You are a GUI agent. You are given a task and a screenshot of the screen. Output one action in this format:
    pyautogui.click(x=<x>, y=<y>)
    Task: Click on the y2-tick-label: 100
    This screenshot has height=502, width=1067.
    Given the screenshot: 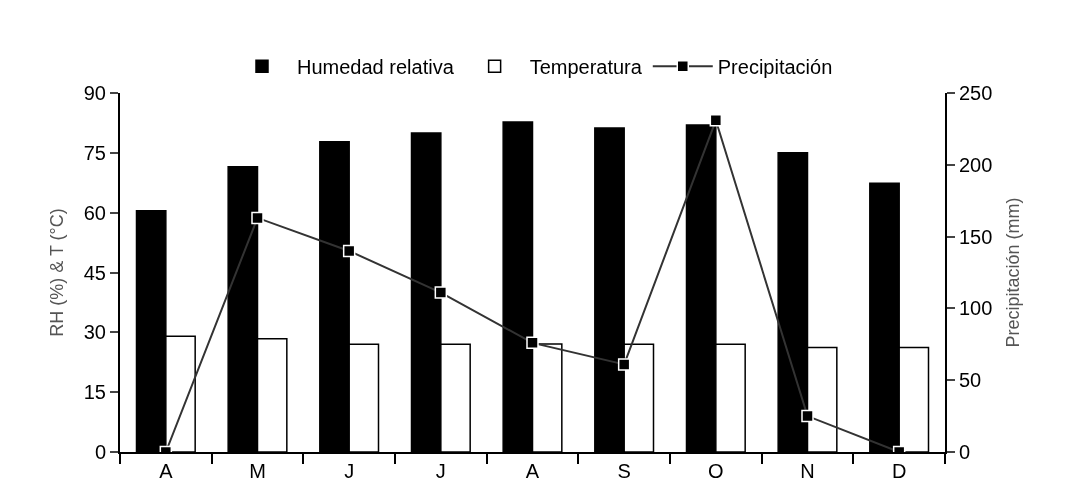 What is the action you would take?
    pyautogui.click(x=976, y=308)
    